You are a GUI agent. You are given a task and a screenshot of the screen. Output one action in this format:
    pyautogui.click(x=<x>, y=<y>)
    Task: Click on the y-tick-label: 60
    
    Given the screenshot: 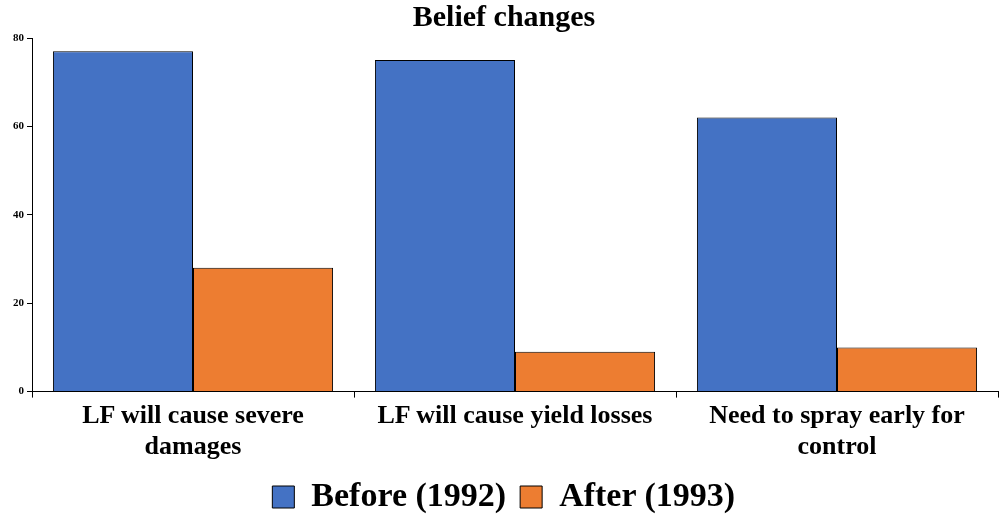 What is the action you would take?
    pyautogui.click(x=19, y=125)
    